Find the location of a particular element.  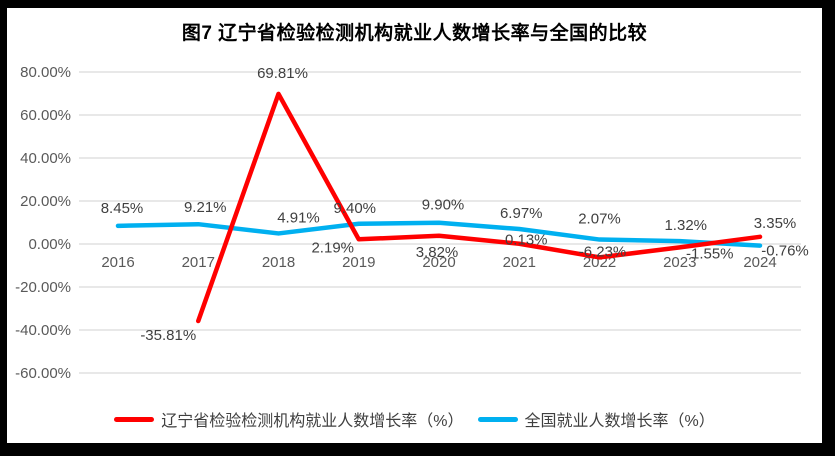

data-label-liaoning: 69.81% is located at coordinates (282, 73).